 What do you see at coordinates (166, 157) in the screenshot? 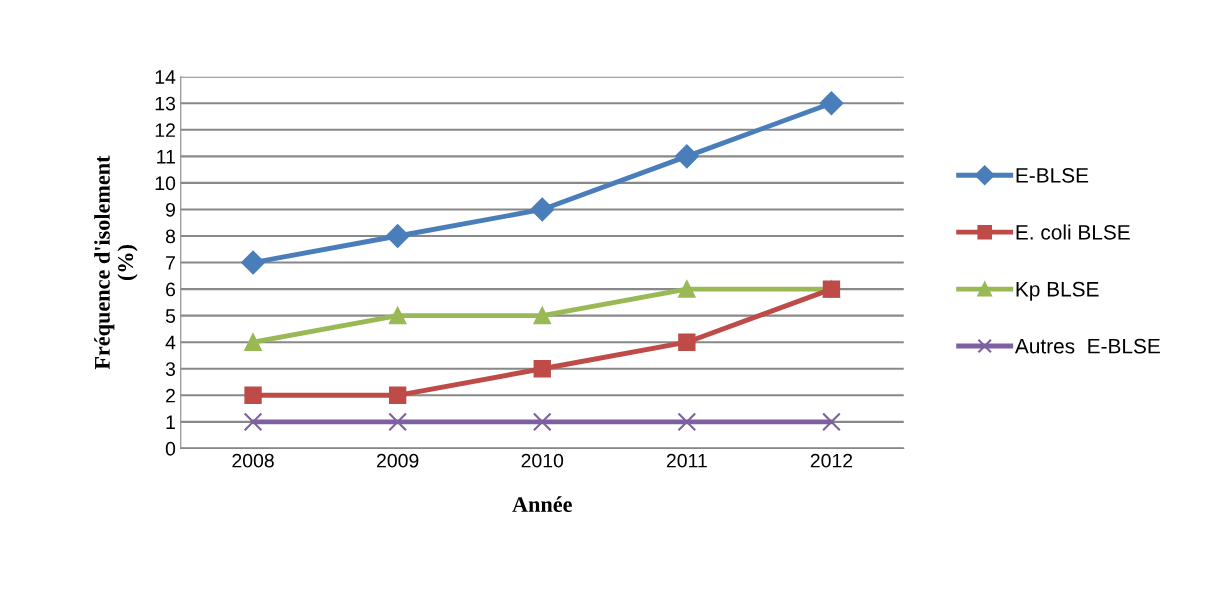
I see `y-tick-label: 11` at bounding box center [166, 157].